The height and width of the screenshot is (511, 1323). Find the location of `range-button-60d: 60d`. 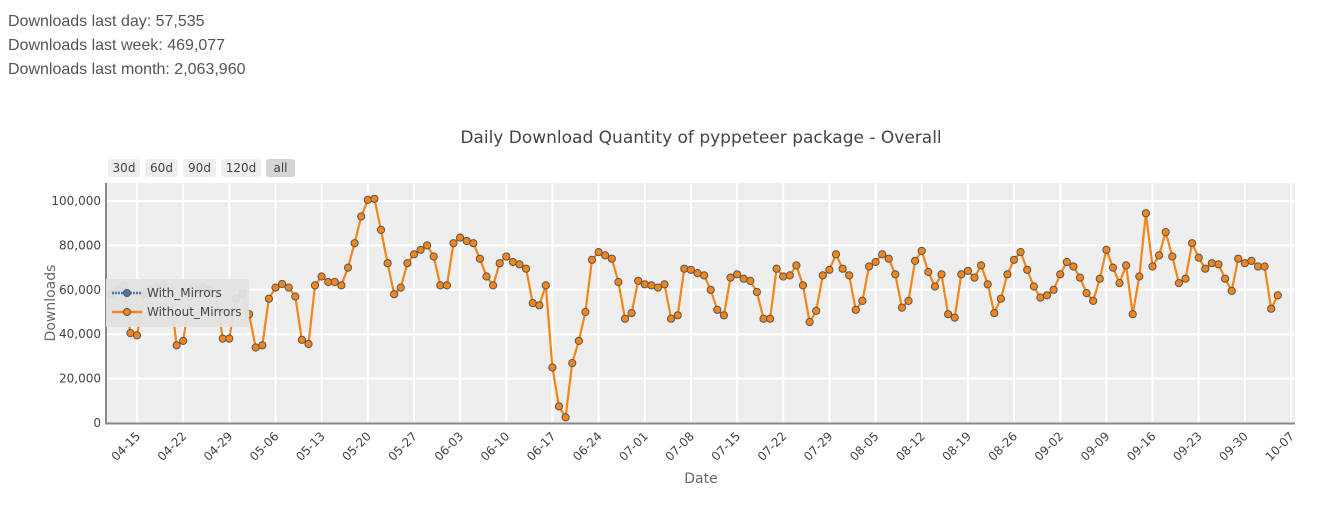

range-button-60d: 60d is located at coordinates (161, 168).